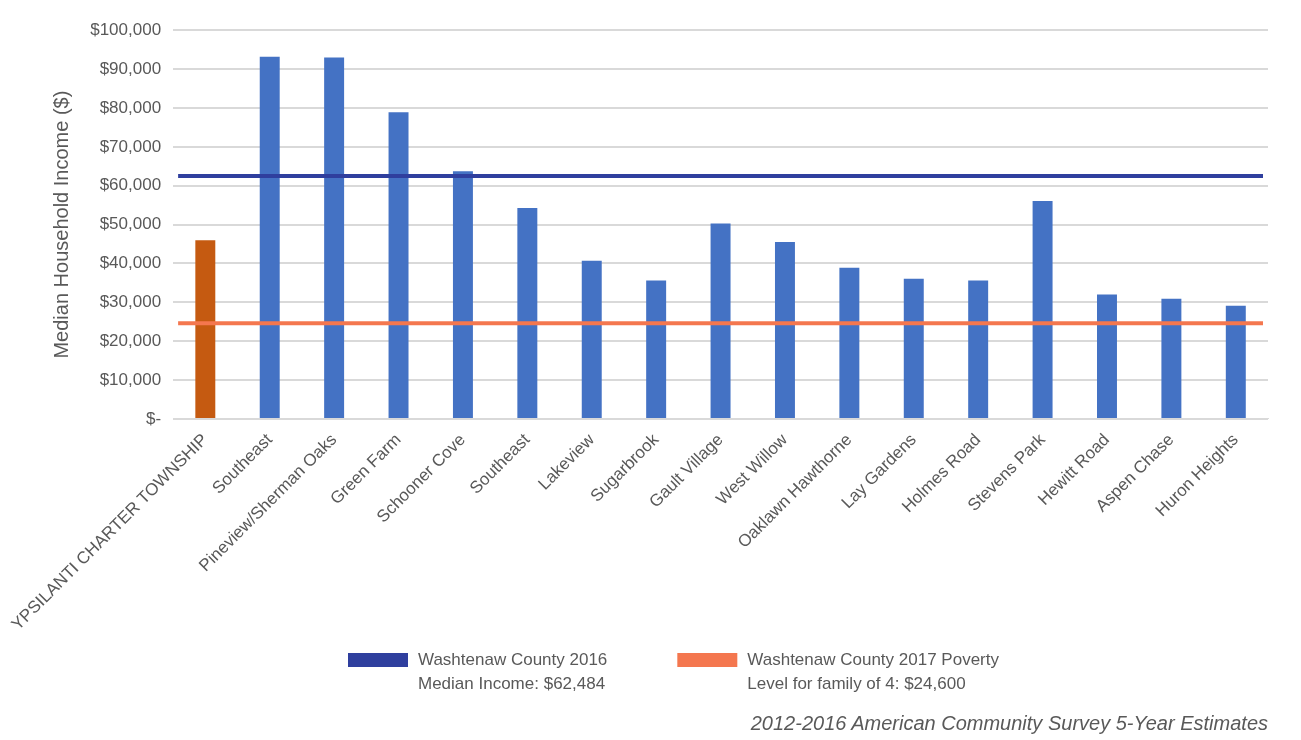 The width and height of the screenshot is (1301, 740). Describe the element at coordinates (130, 379) in the screenshot. I see `y-tick-label: $10,000` at that location.